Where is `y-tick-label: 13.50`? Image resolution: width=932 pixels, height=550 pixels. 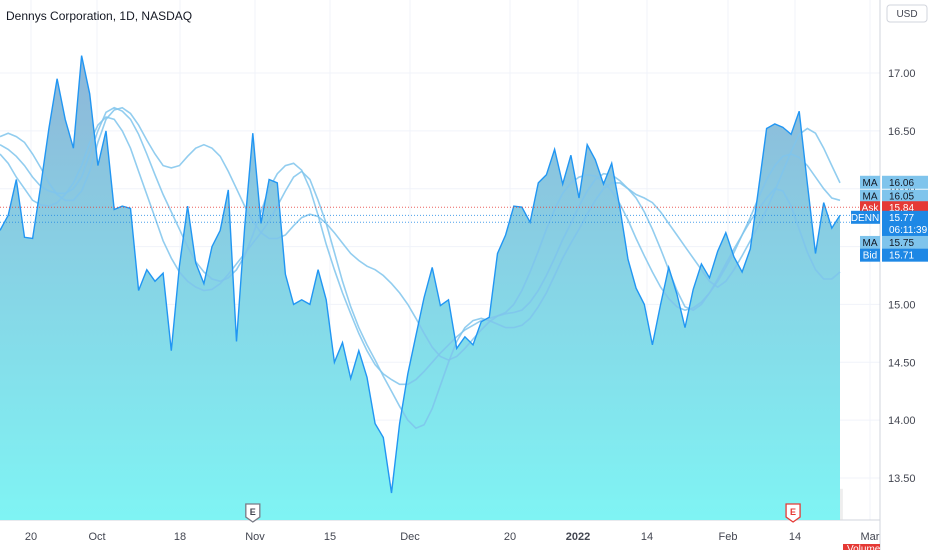 y-tick-label: 13.50 is located at coordinates (902, 479).